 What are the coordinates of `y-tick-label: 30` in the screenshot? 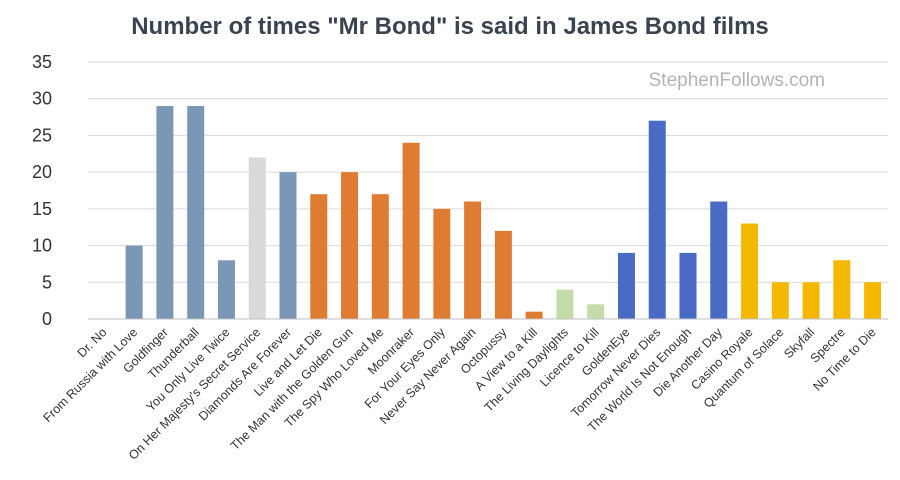 It's located at (42, 99).